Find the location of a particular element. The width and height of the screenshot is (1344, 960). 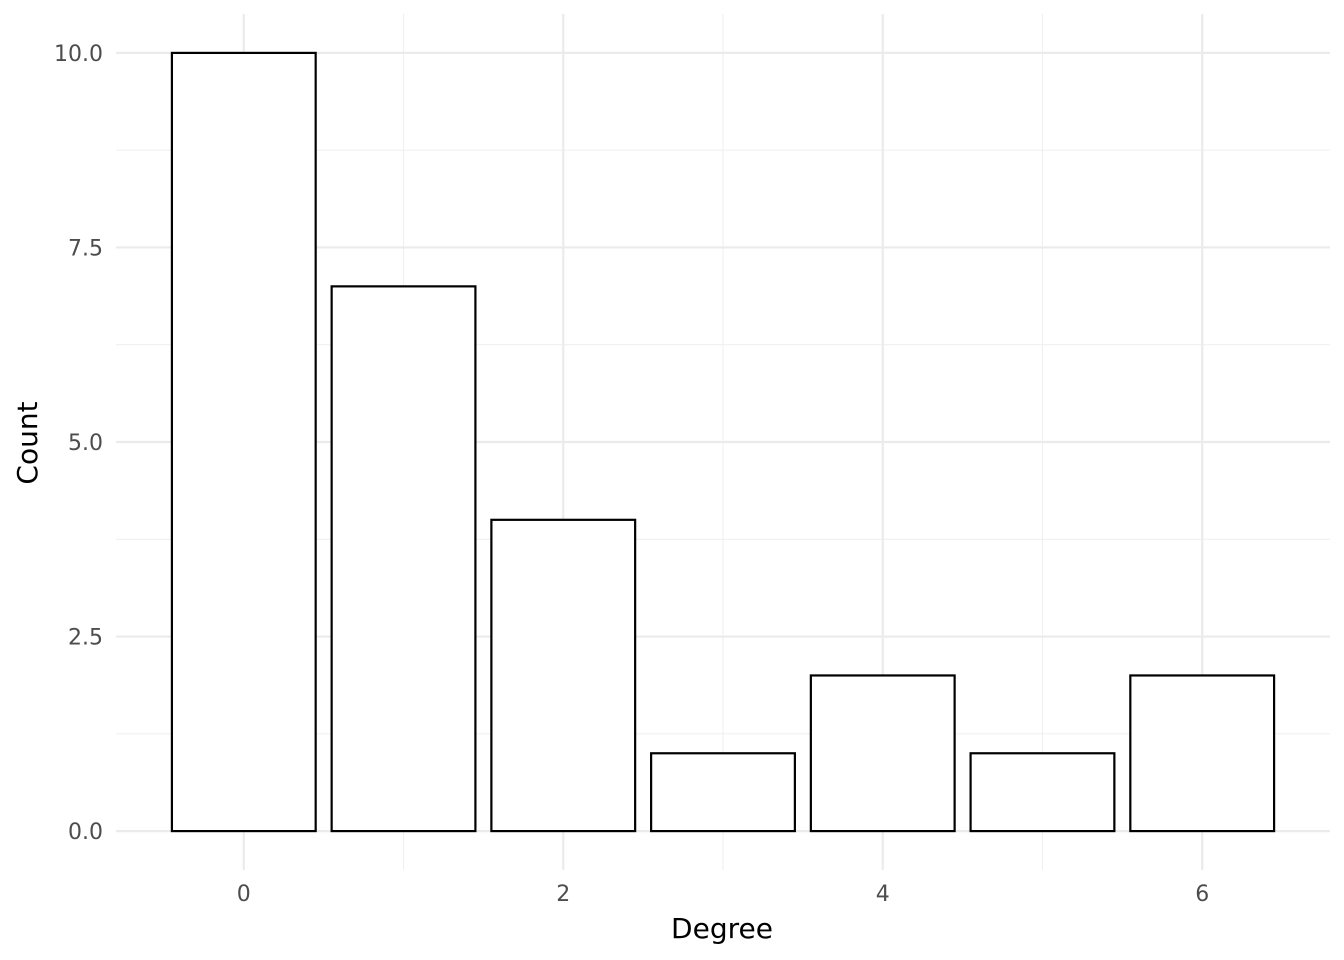

y-tick-label: 5.0 is located at coordinates (85, 443).